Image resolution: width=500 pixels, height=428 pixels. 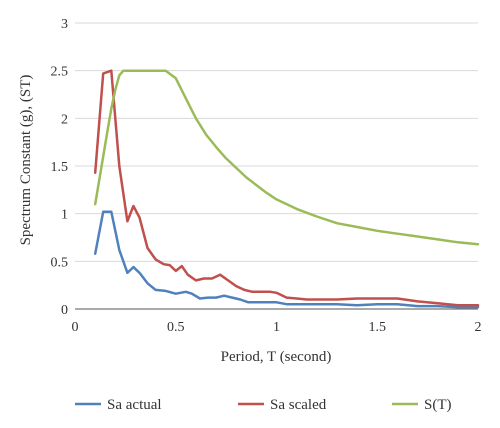 What do you see at coordinates (478, 327) in the screenshot?
I see `x-tick-label: 2` at bounding box center [478, 327].